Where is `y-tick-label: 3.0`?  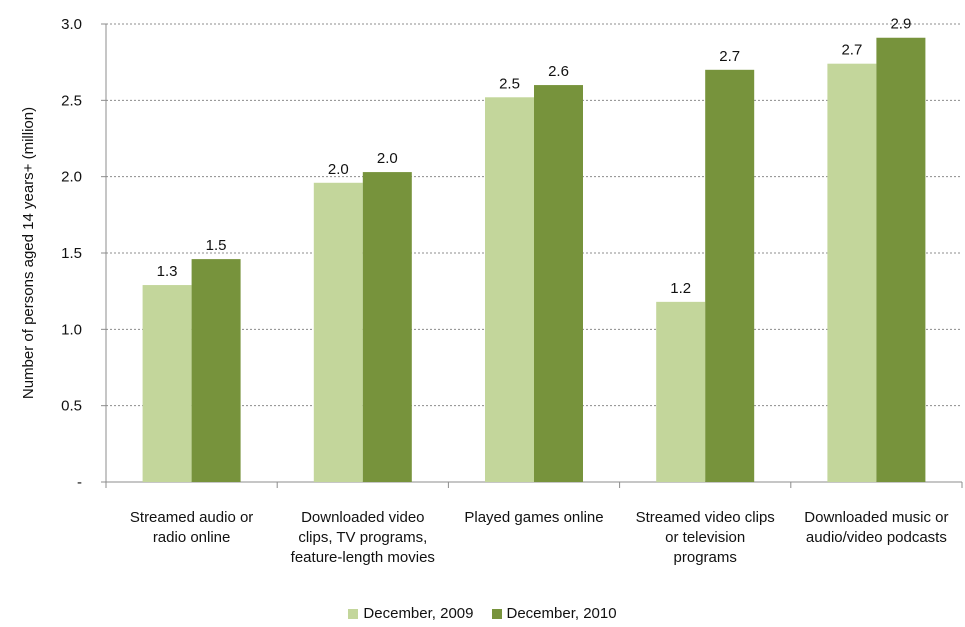
y-tick-label: 3.0 is located at coordinates (71, 24).